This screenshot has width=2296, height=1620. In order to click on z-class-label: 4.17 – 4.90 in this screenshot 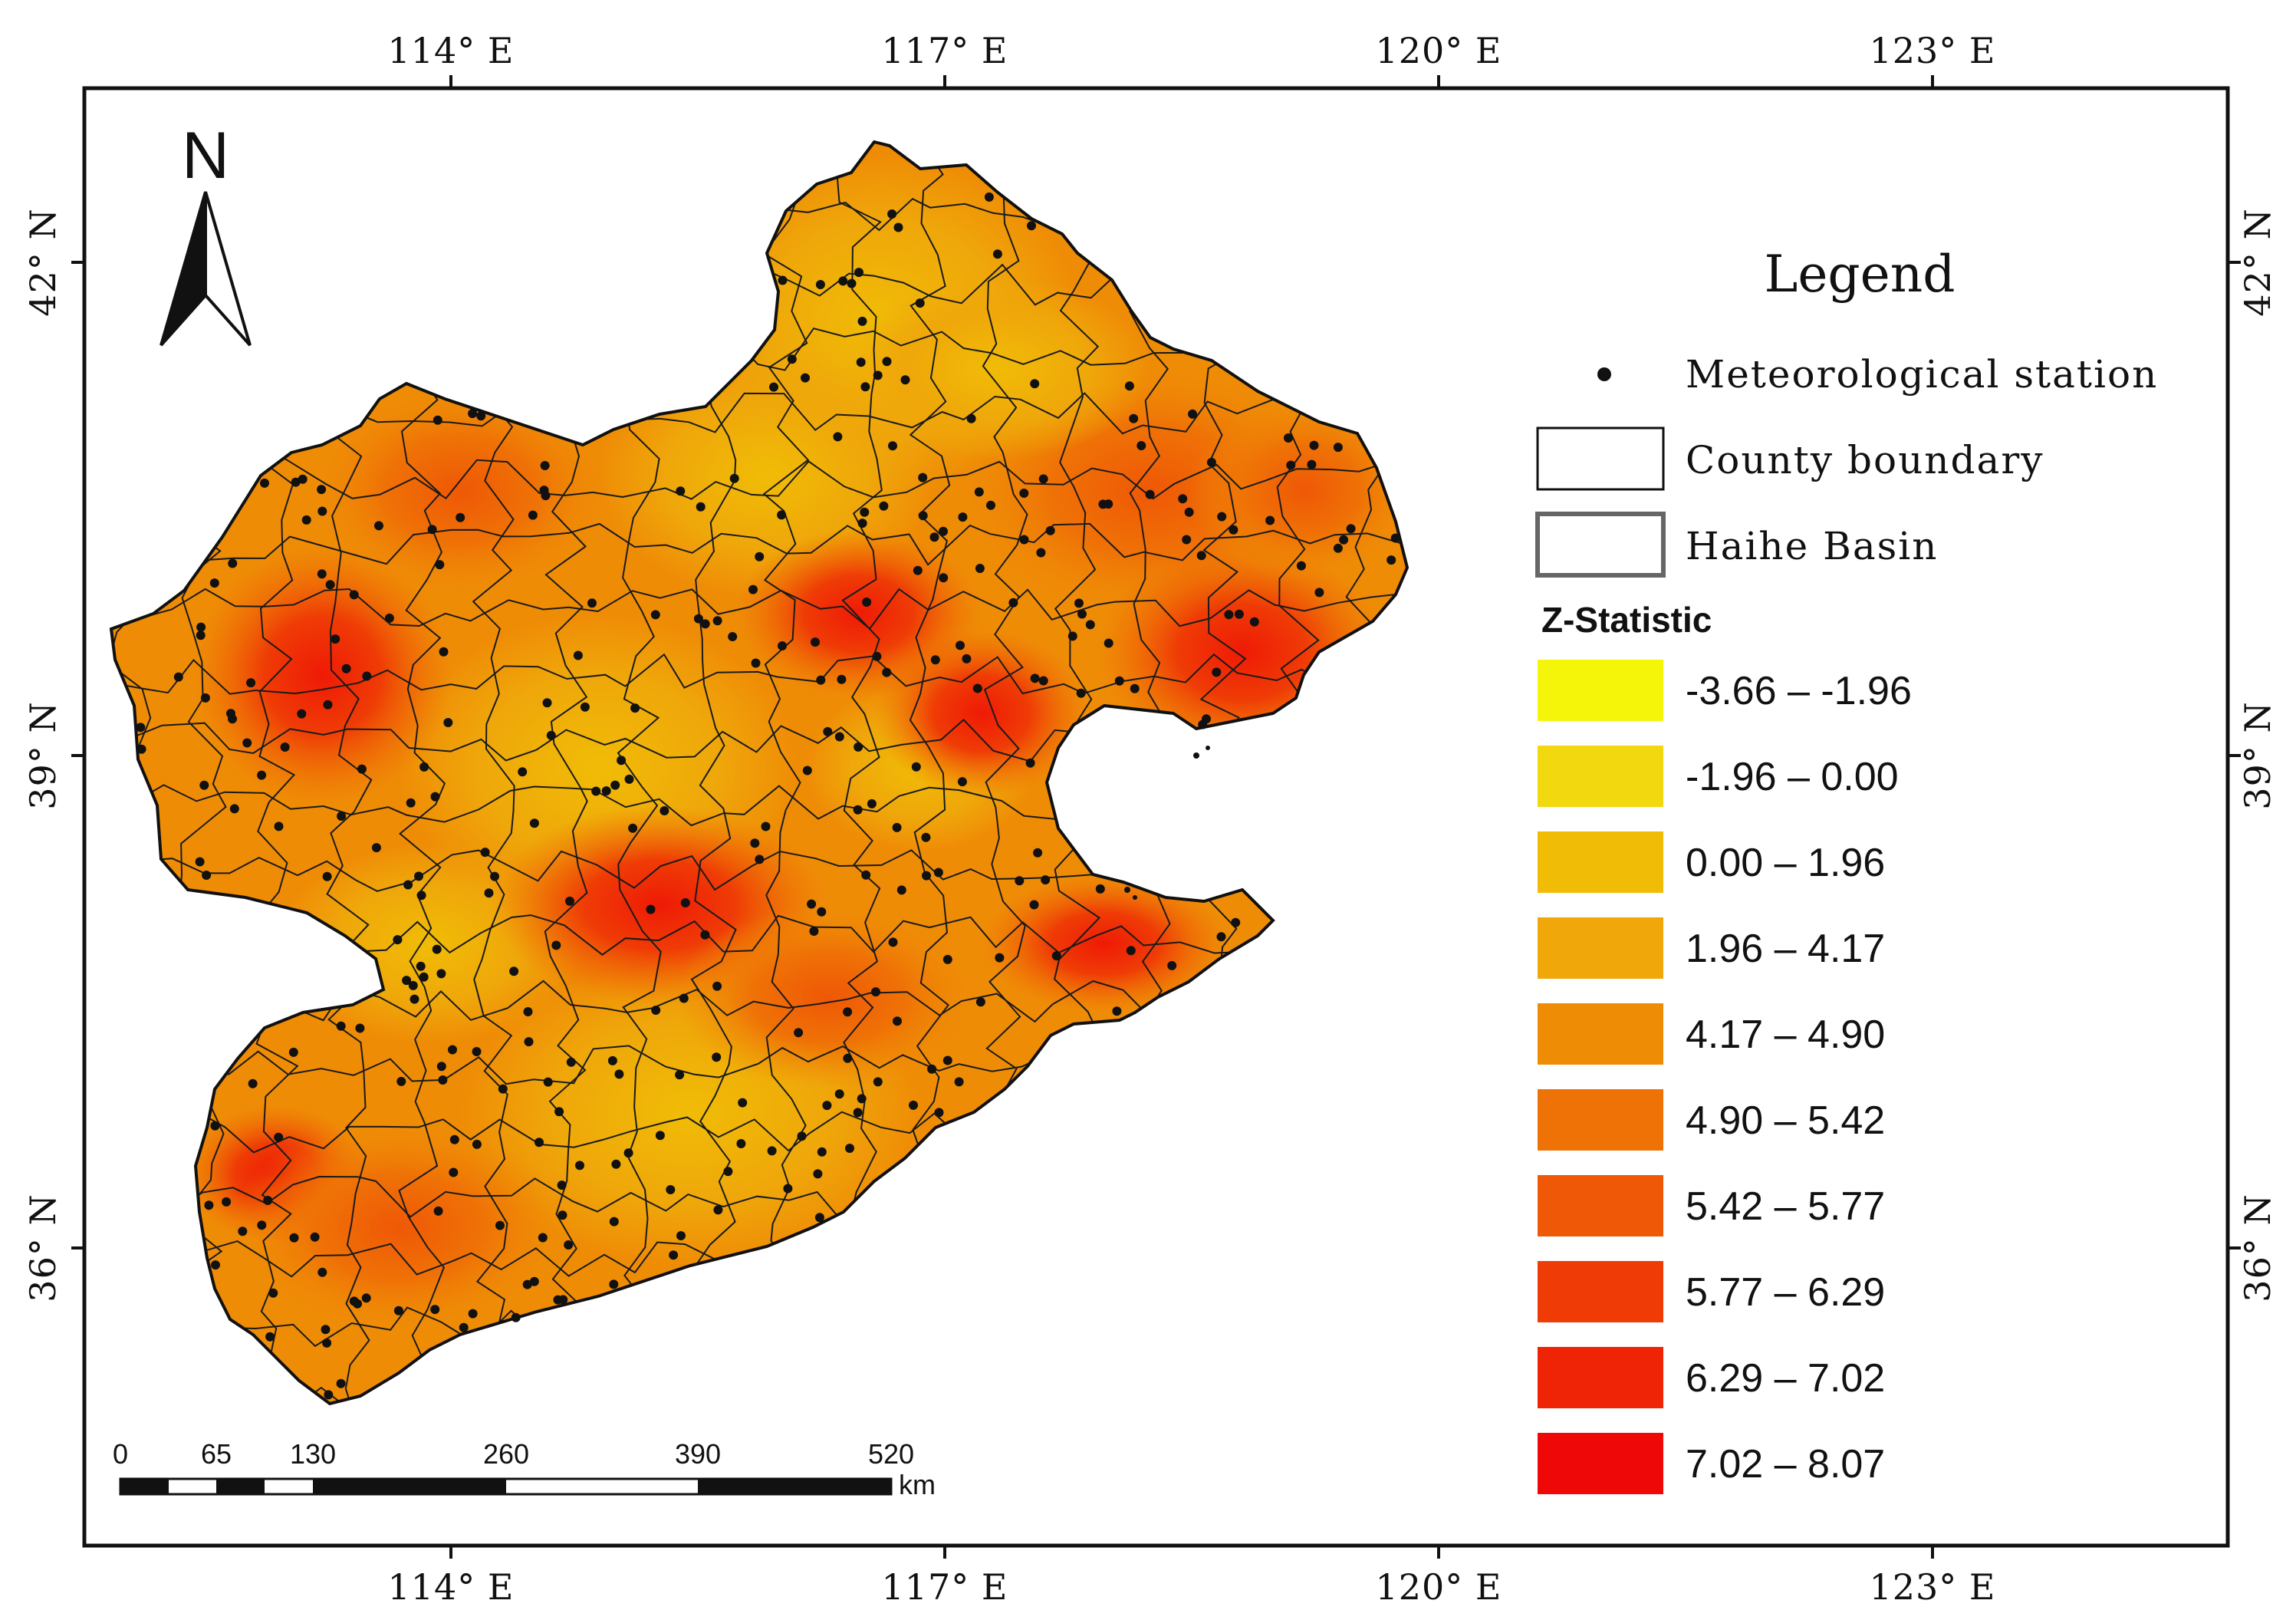, I will do `click(1785, 1035)`.